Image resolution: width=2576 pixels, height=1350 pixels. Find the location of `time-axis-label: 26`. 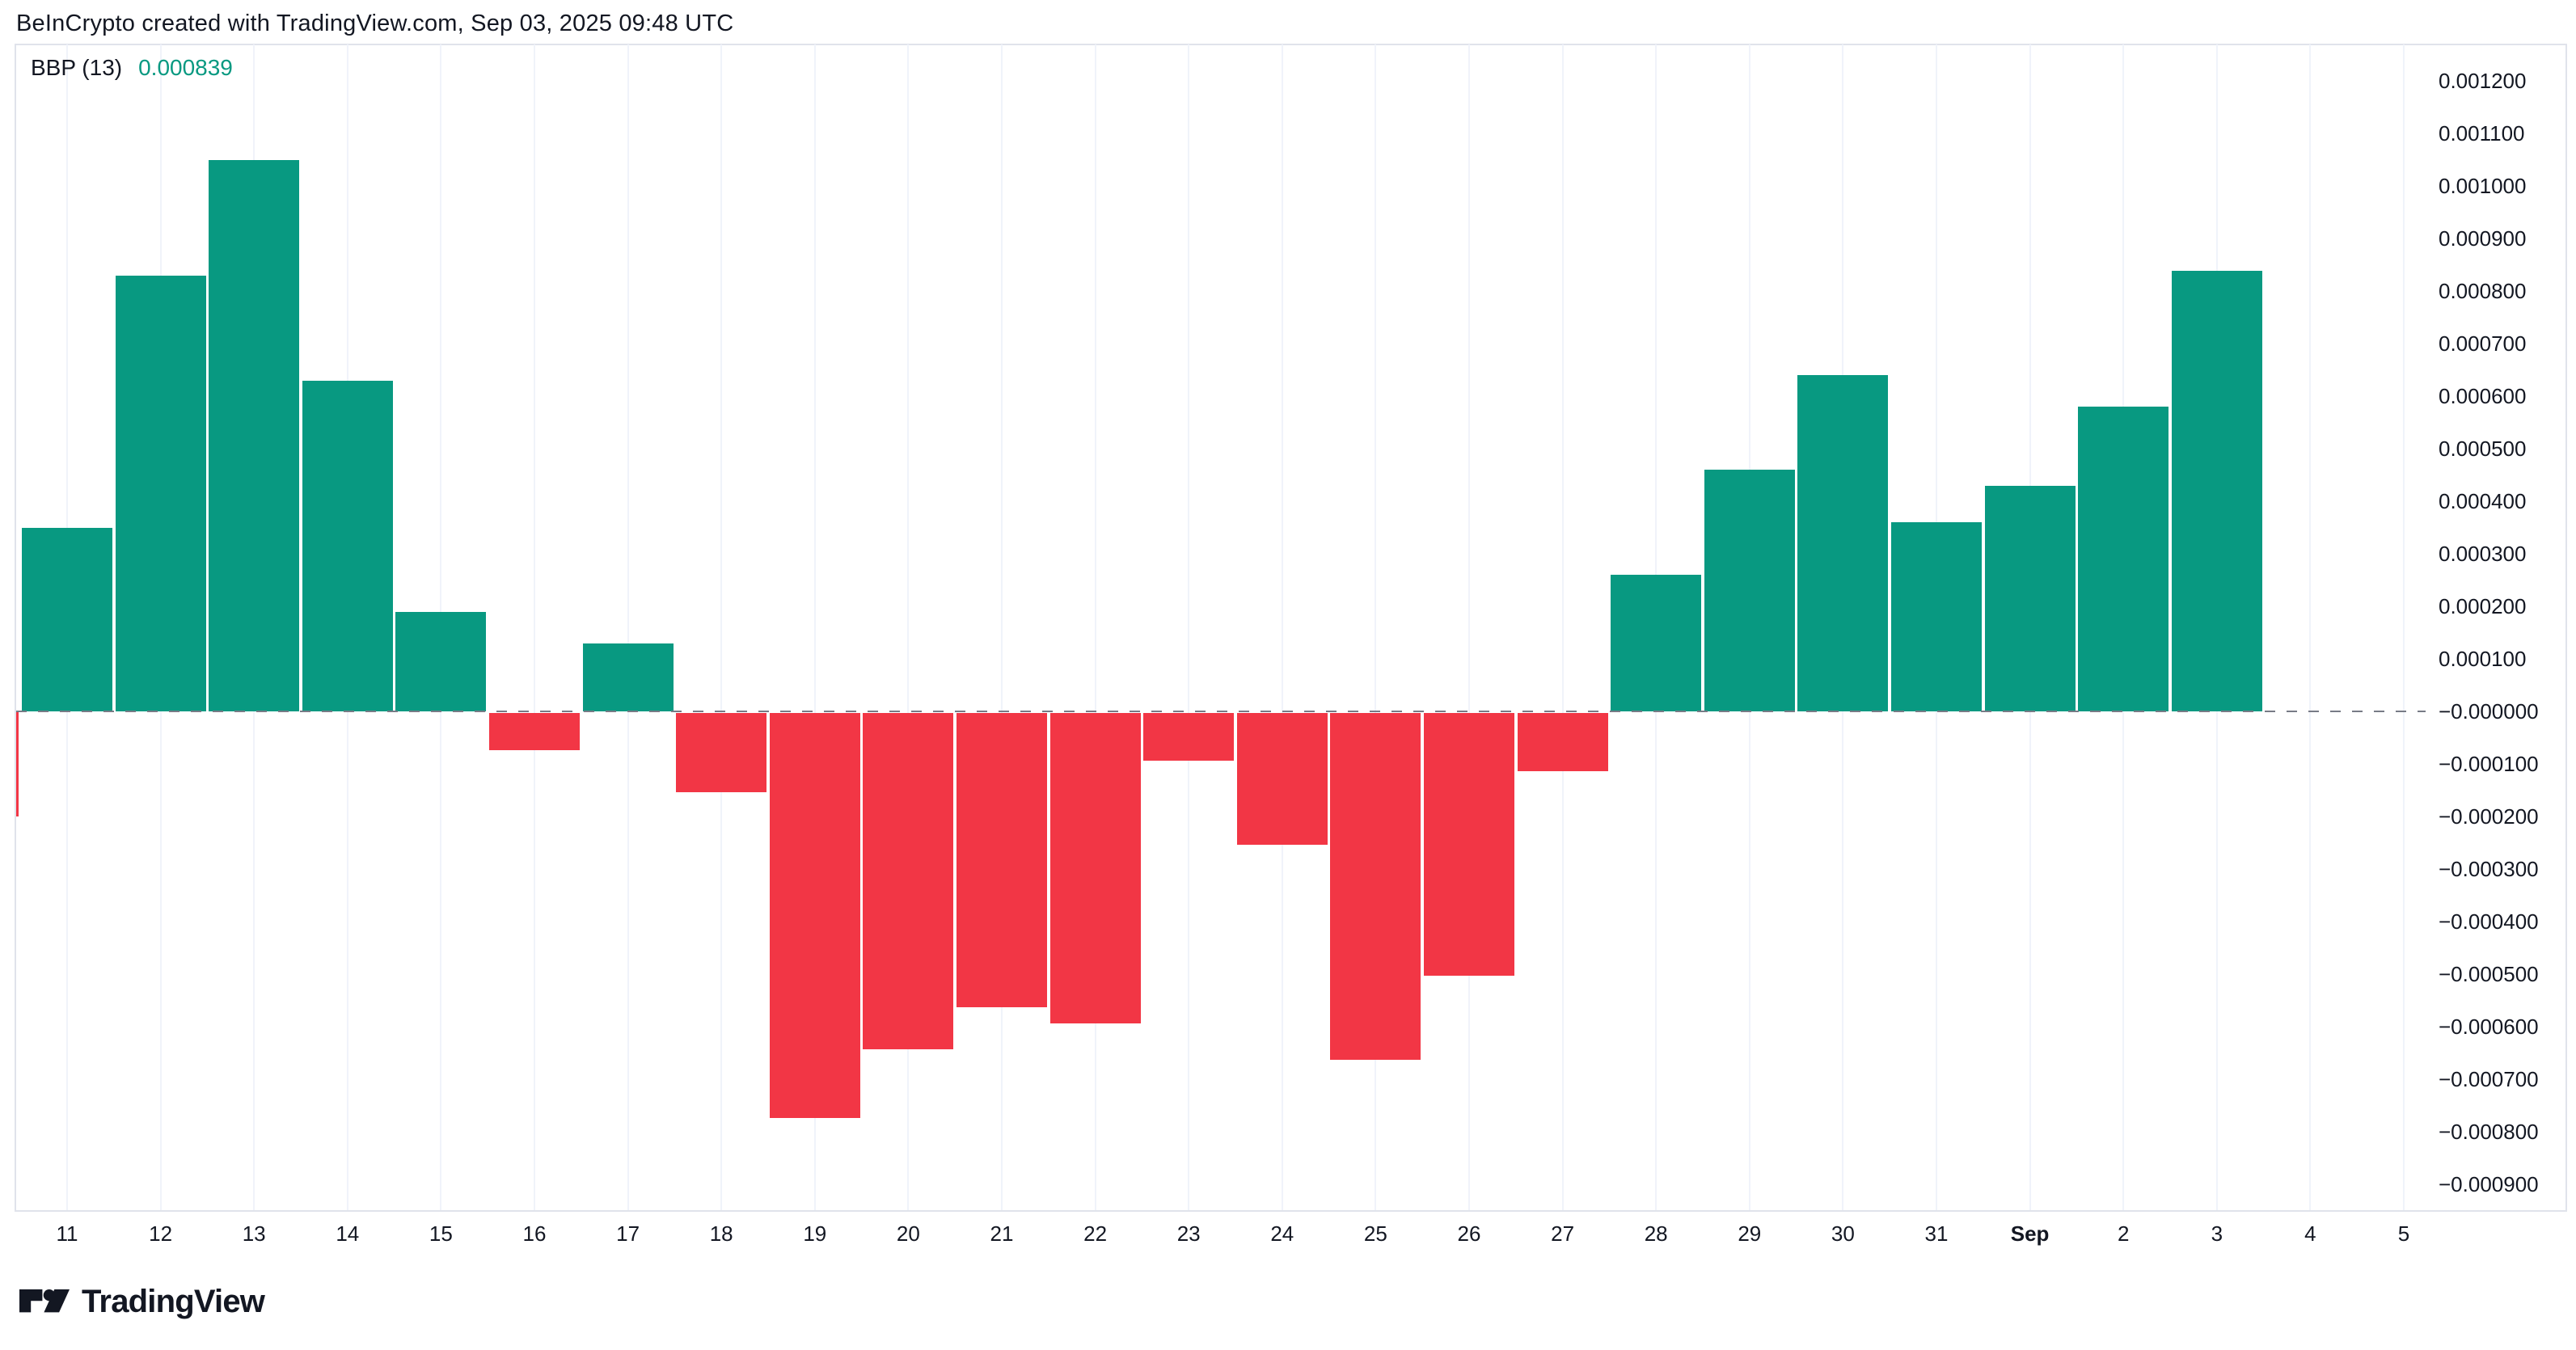

time-axis-label: 26 is located at coordinates (1469, 1233).